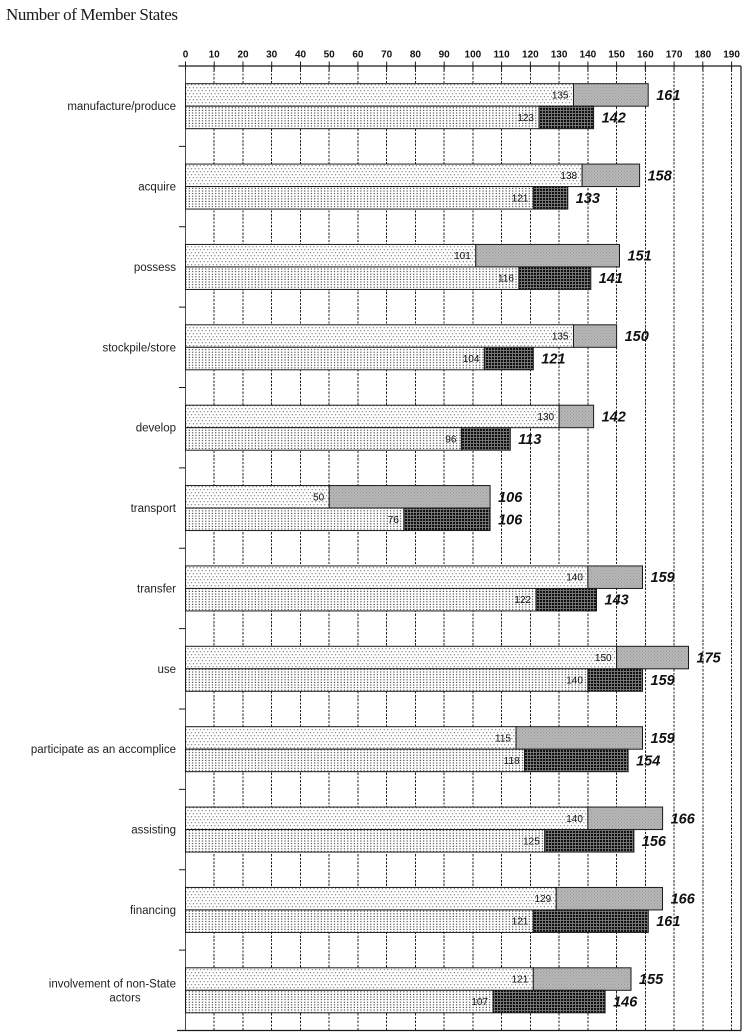  What do you see at coordinates (155, 268) in the screenshot?
I see `svg-text: possess` at bounding box center [155, 268].